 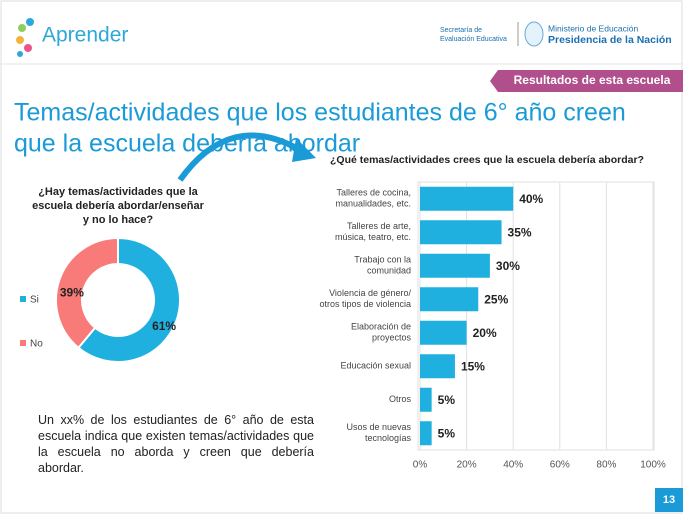 I want to click on logo: Aprender, so click(x=85, y=35).